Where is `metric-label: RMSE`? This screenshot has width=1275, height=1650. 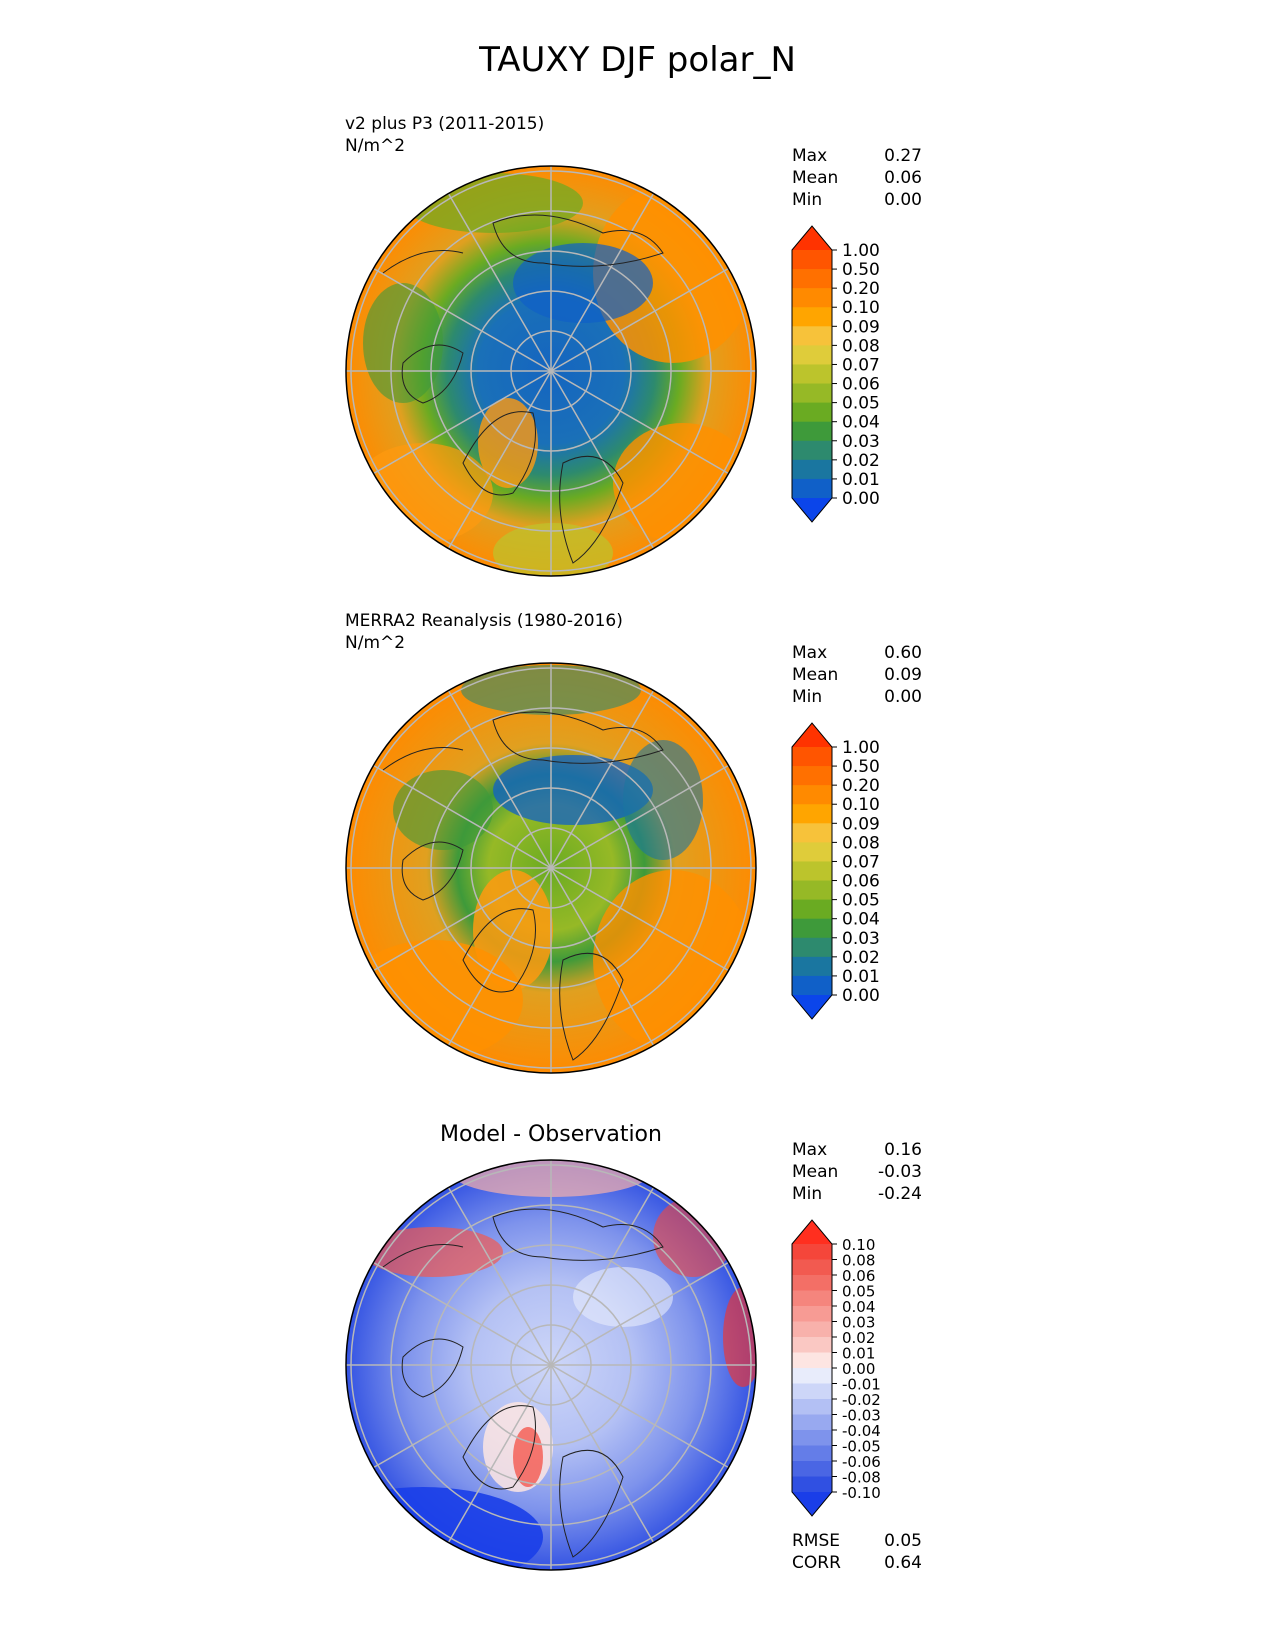 metric-label: RMSE is located at coordinates (816, 1541).